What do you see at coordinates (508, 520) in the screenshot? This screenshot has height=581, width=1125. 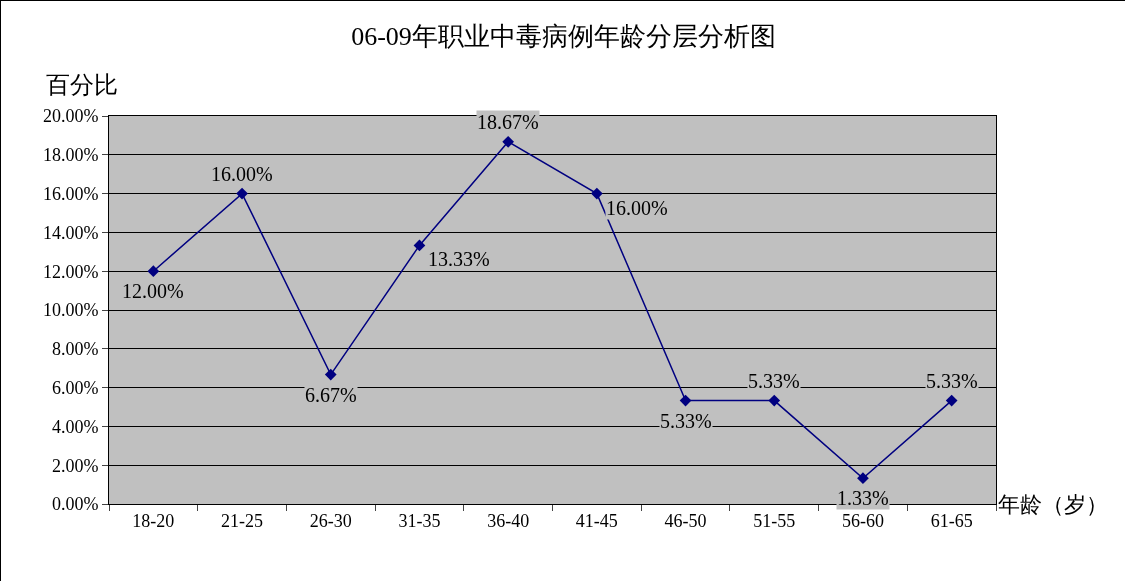 I see `x-tick-label: 36-40` at bounding box center [508, 520].